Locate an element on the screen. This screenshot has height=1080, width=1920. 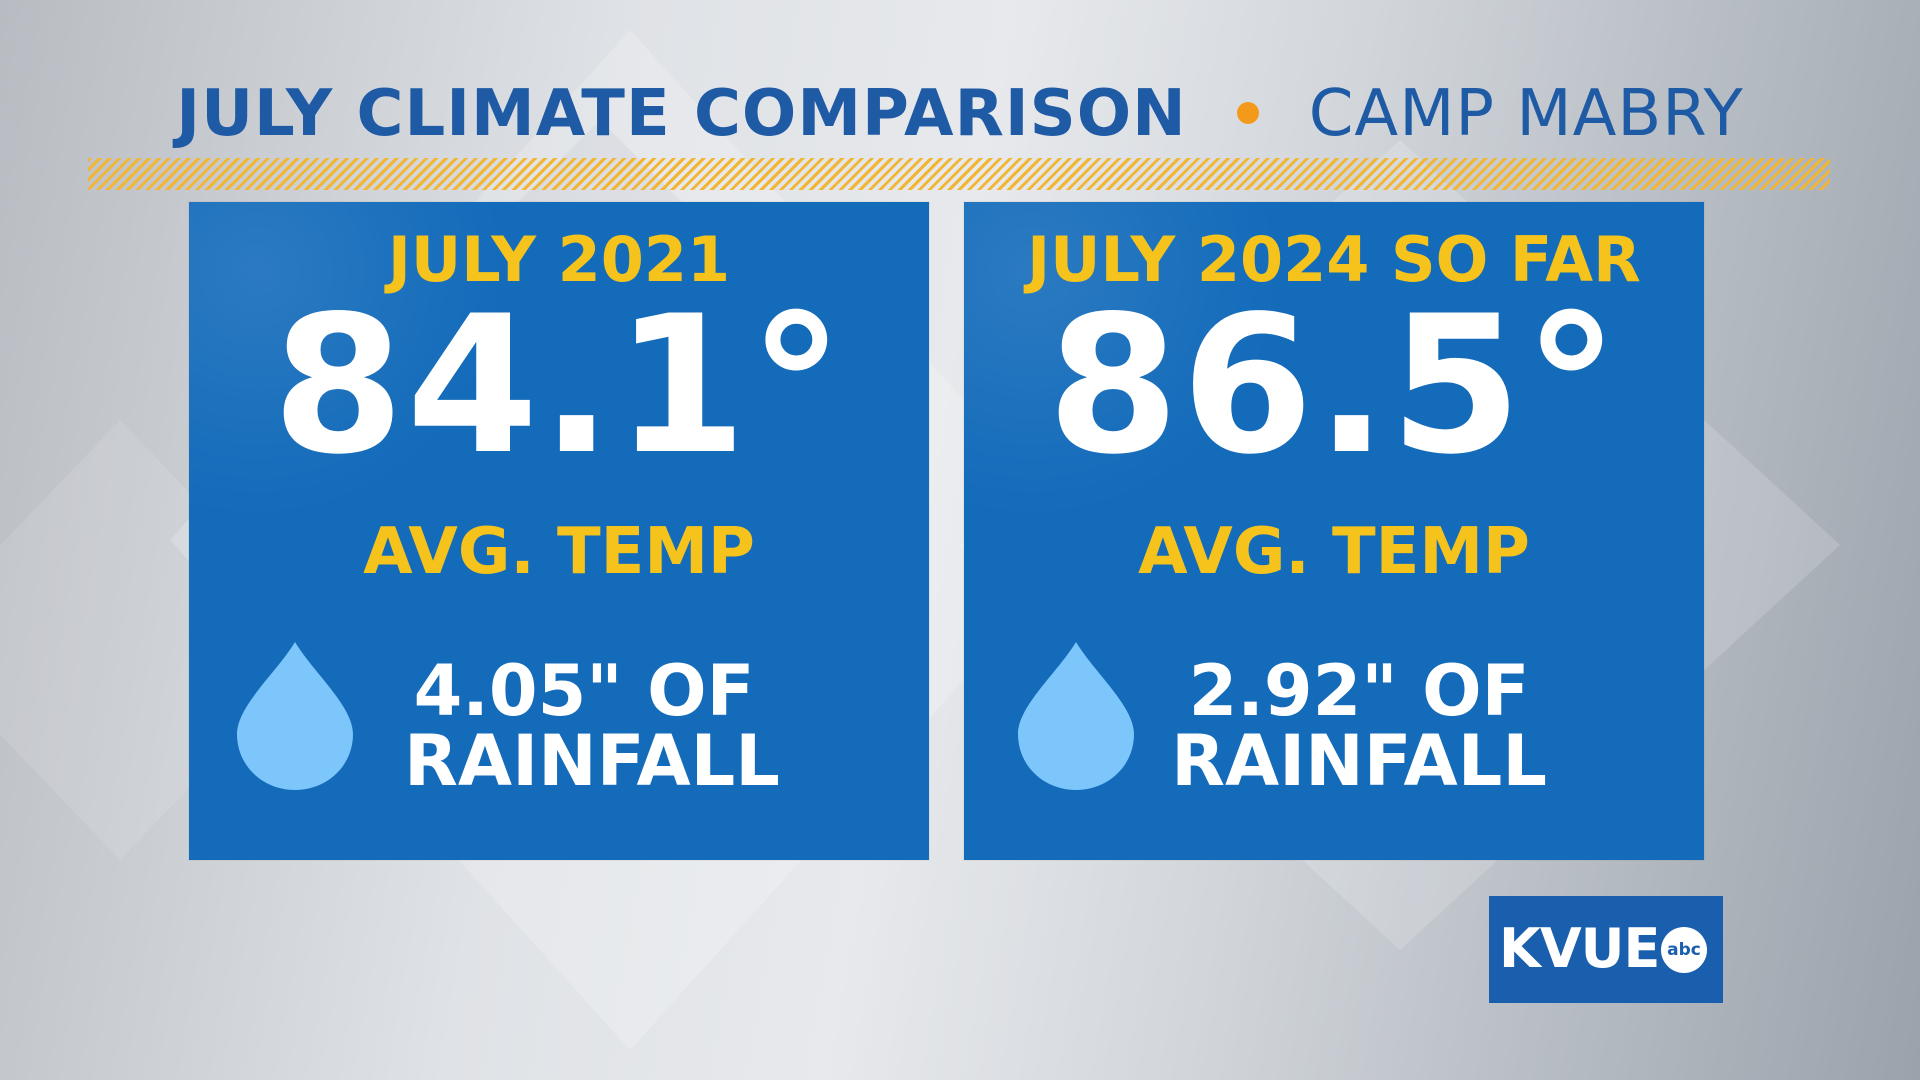
card-title: JULY 2024 SO FAR is located at coordinates (1334, 259).